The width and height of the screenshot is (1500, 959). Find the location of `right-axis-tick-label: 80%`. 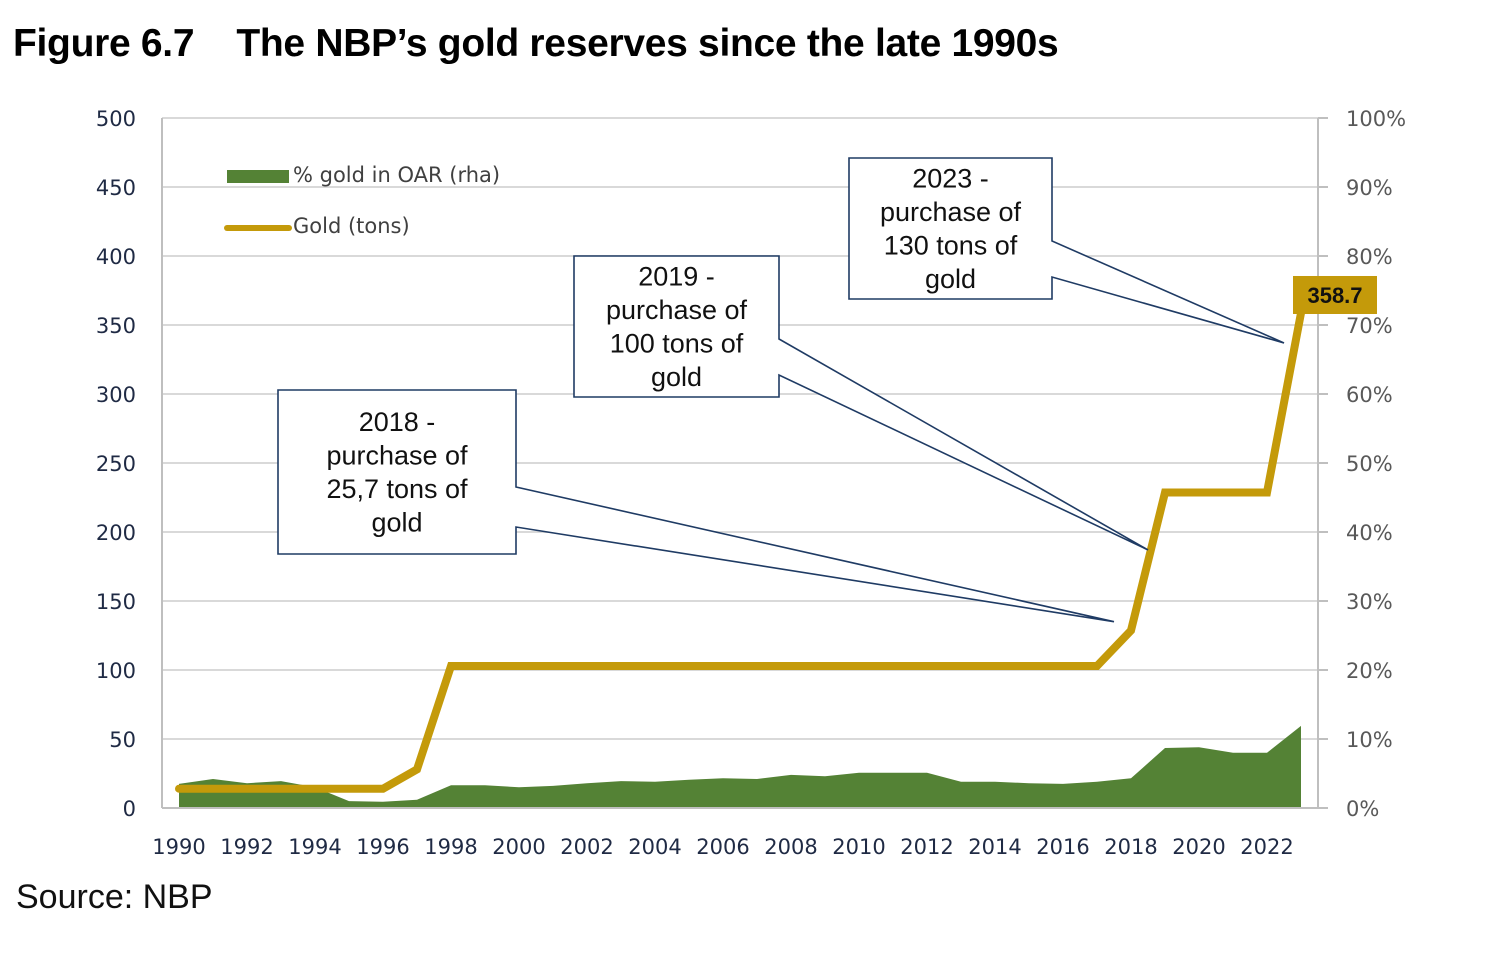

right-axis-tick-label: 80% is located at coordinates (1369, 257).